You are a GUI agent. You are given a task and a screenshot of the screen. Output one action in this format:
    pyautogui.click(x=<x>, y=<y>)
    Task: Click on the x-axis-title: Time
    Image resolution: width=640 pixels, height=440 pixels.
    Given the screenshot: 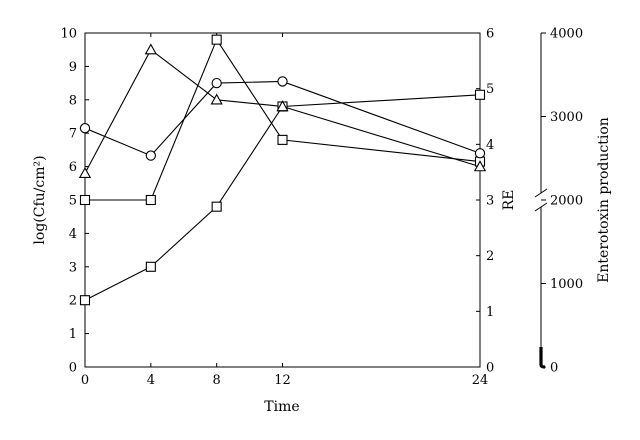 What is the action you would take?
    pyautogui.click(x=281, y=407)
    